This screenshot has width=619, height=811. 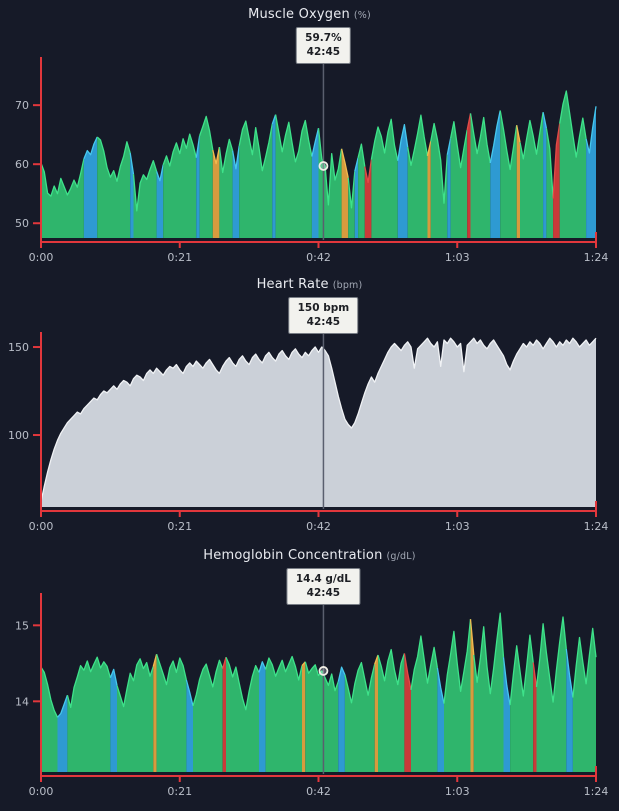 I want to click on heart-rate-title: Heart Rate (bpm), so click(x=309, y=284).